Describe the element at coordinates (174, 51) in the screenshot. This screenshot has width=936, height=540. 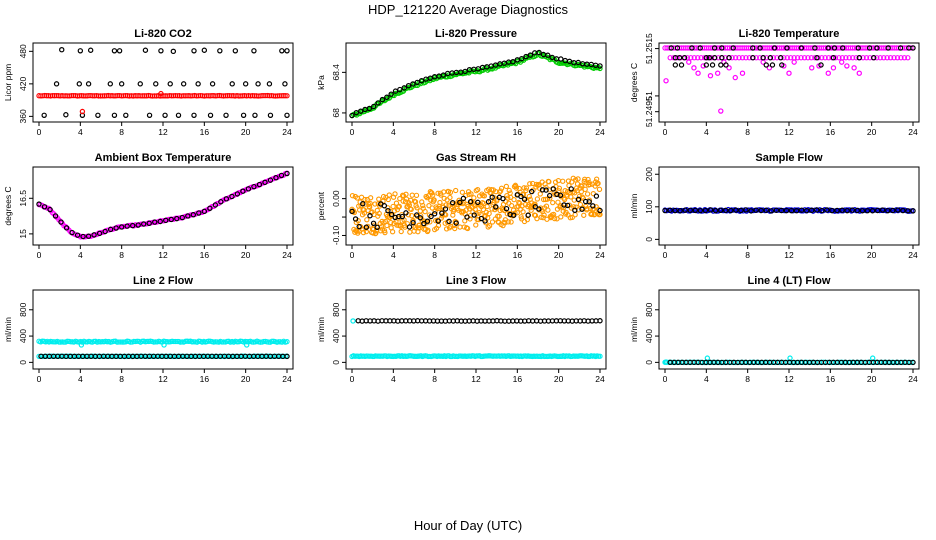
I see `series-co2-high` at that location.